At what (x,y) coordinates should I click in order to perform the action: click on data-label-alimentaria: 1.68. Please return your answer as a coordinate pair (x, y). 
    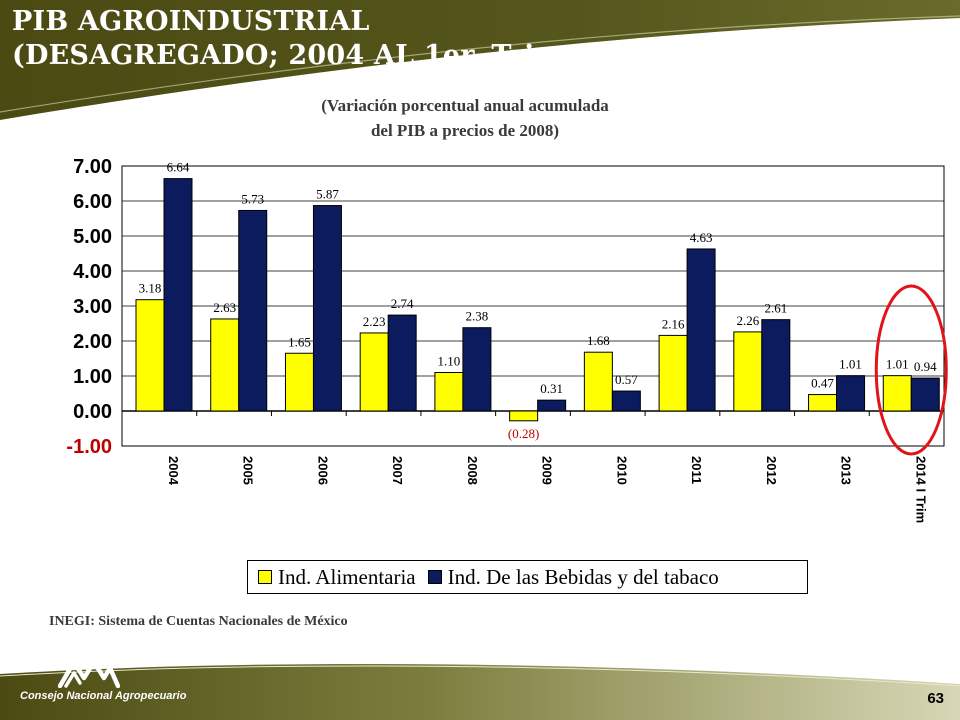
    Looking at the image, I should click on (598, 340).